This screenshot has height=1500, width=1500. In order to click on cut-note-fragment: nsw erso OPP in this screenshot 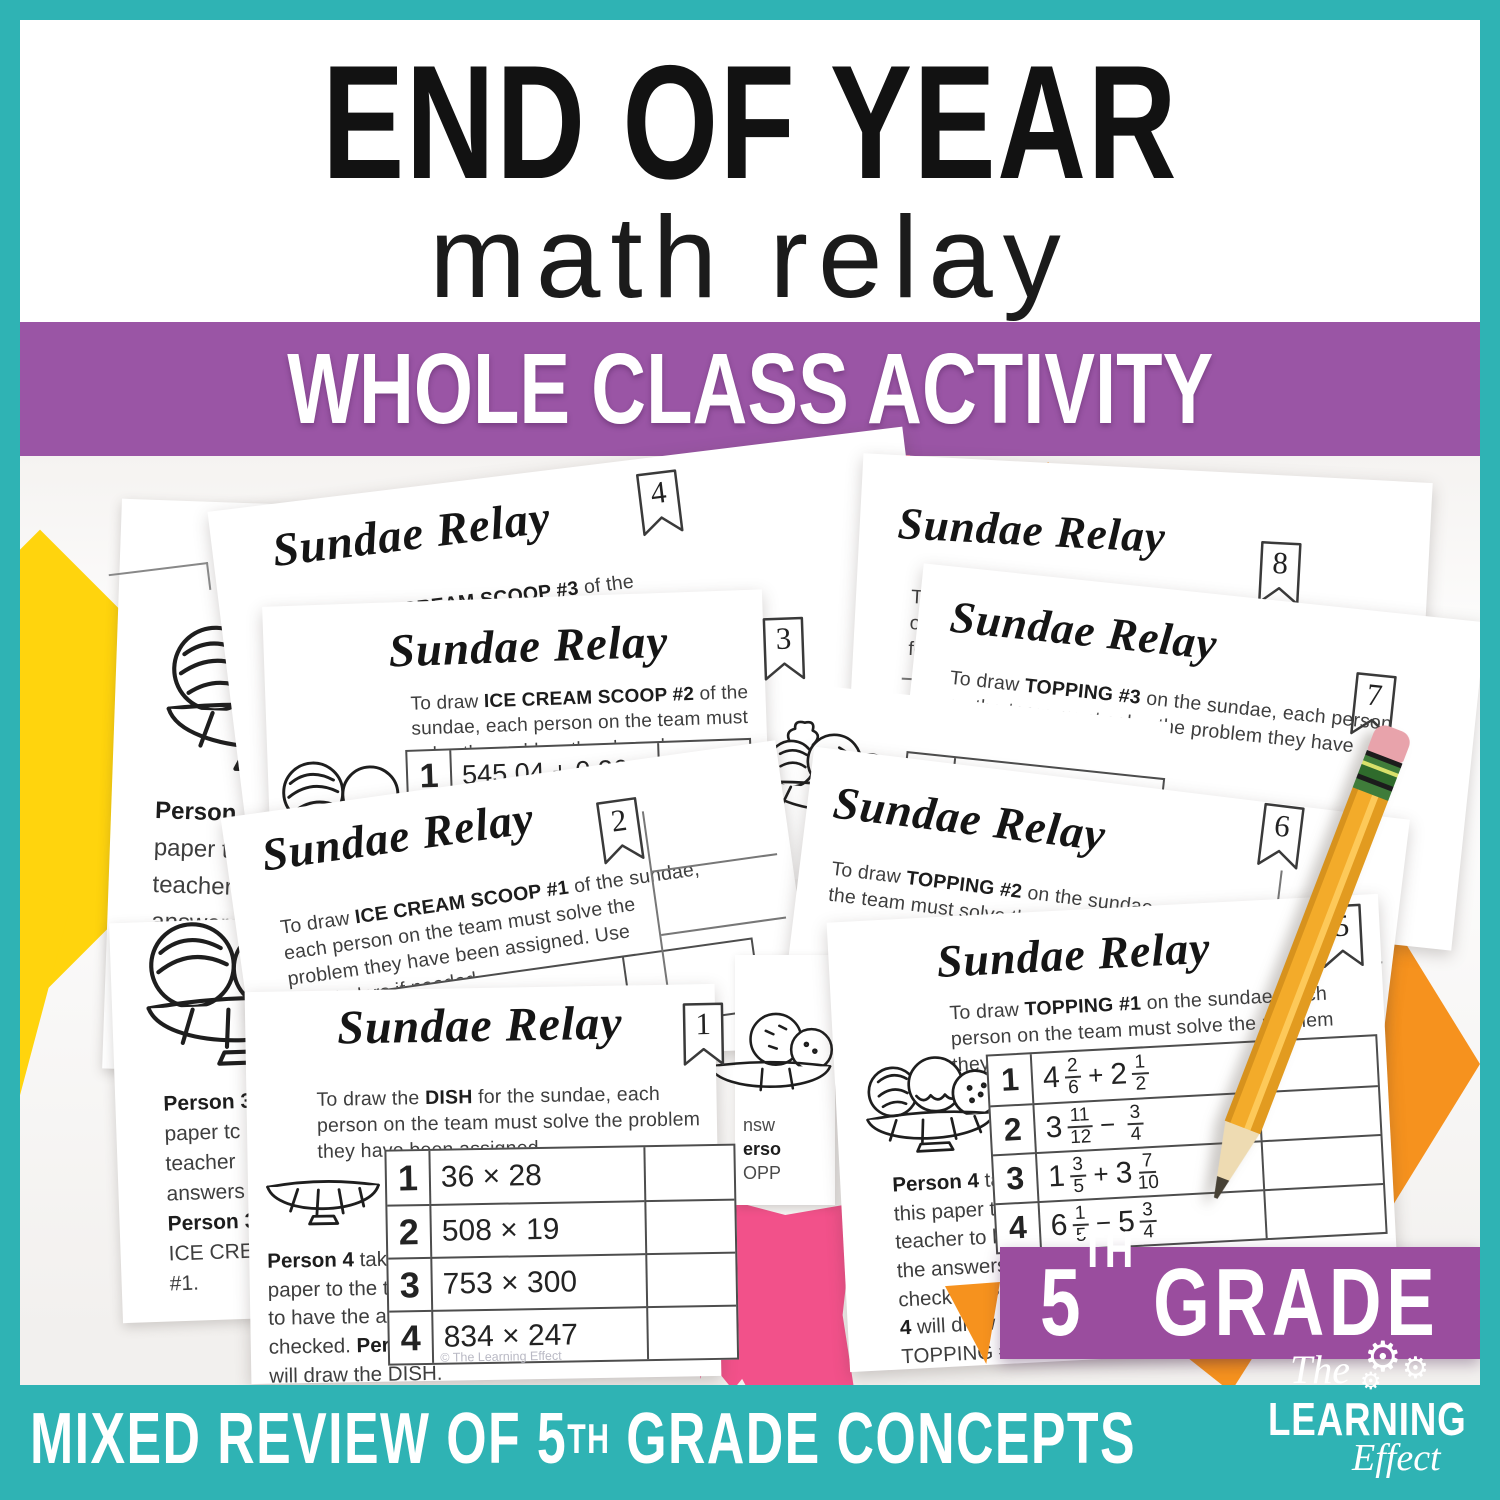, I will do `click(762, 1149)`.